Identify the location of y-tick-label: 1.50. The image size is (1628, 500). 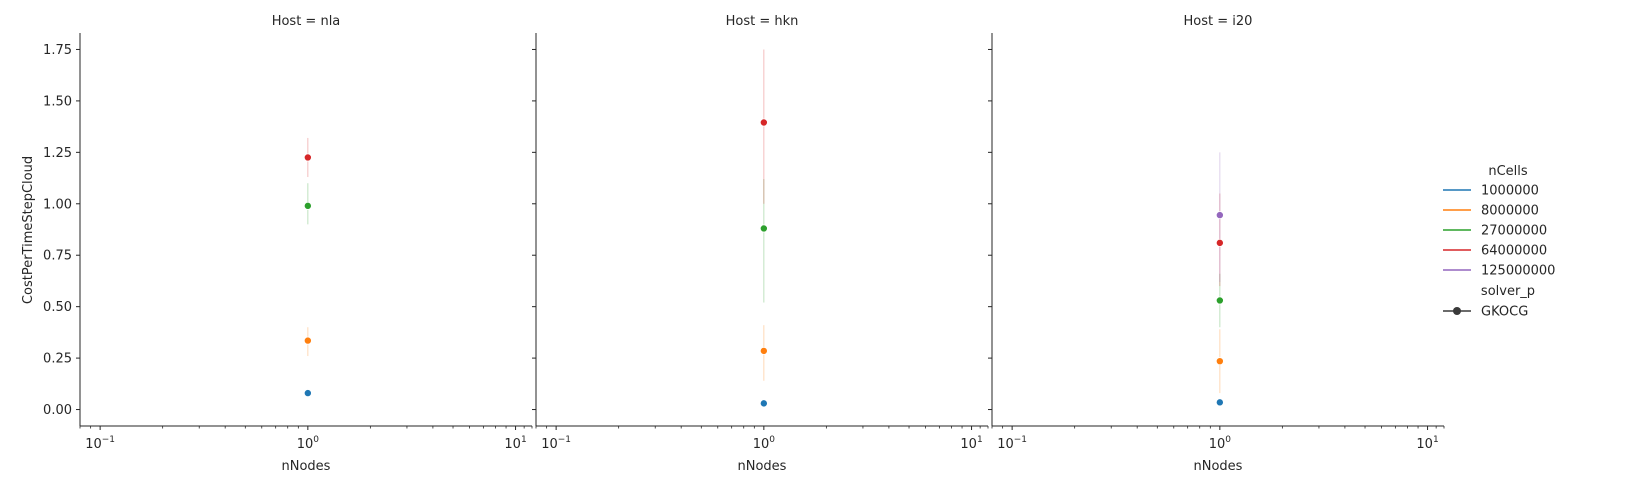
(57, 101).